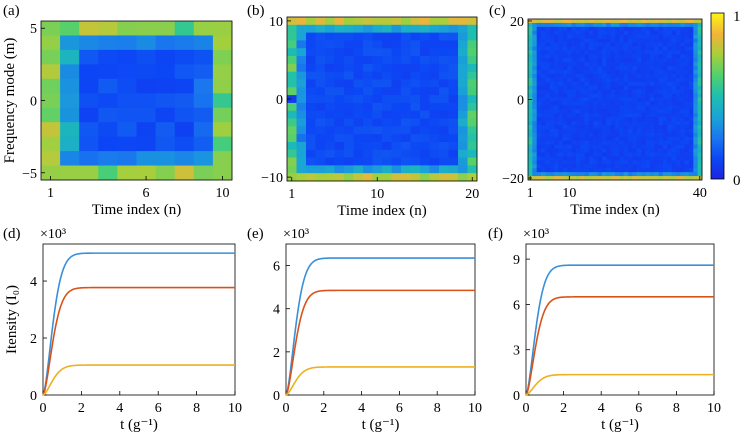 The width and height of the screenshot is (747, 436). What do you see at coordinates (296, 234) in the screenshot?
I see `exponent-label: ×10³` at bounding box center [296, 234].